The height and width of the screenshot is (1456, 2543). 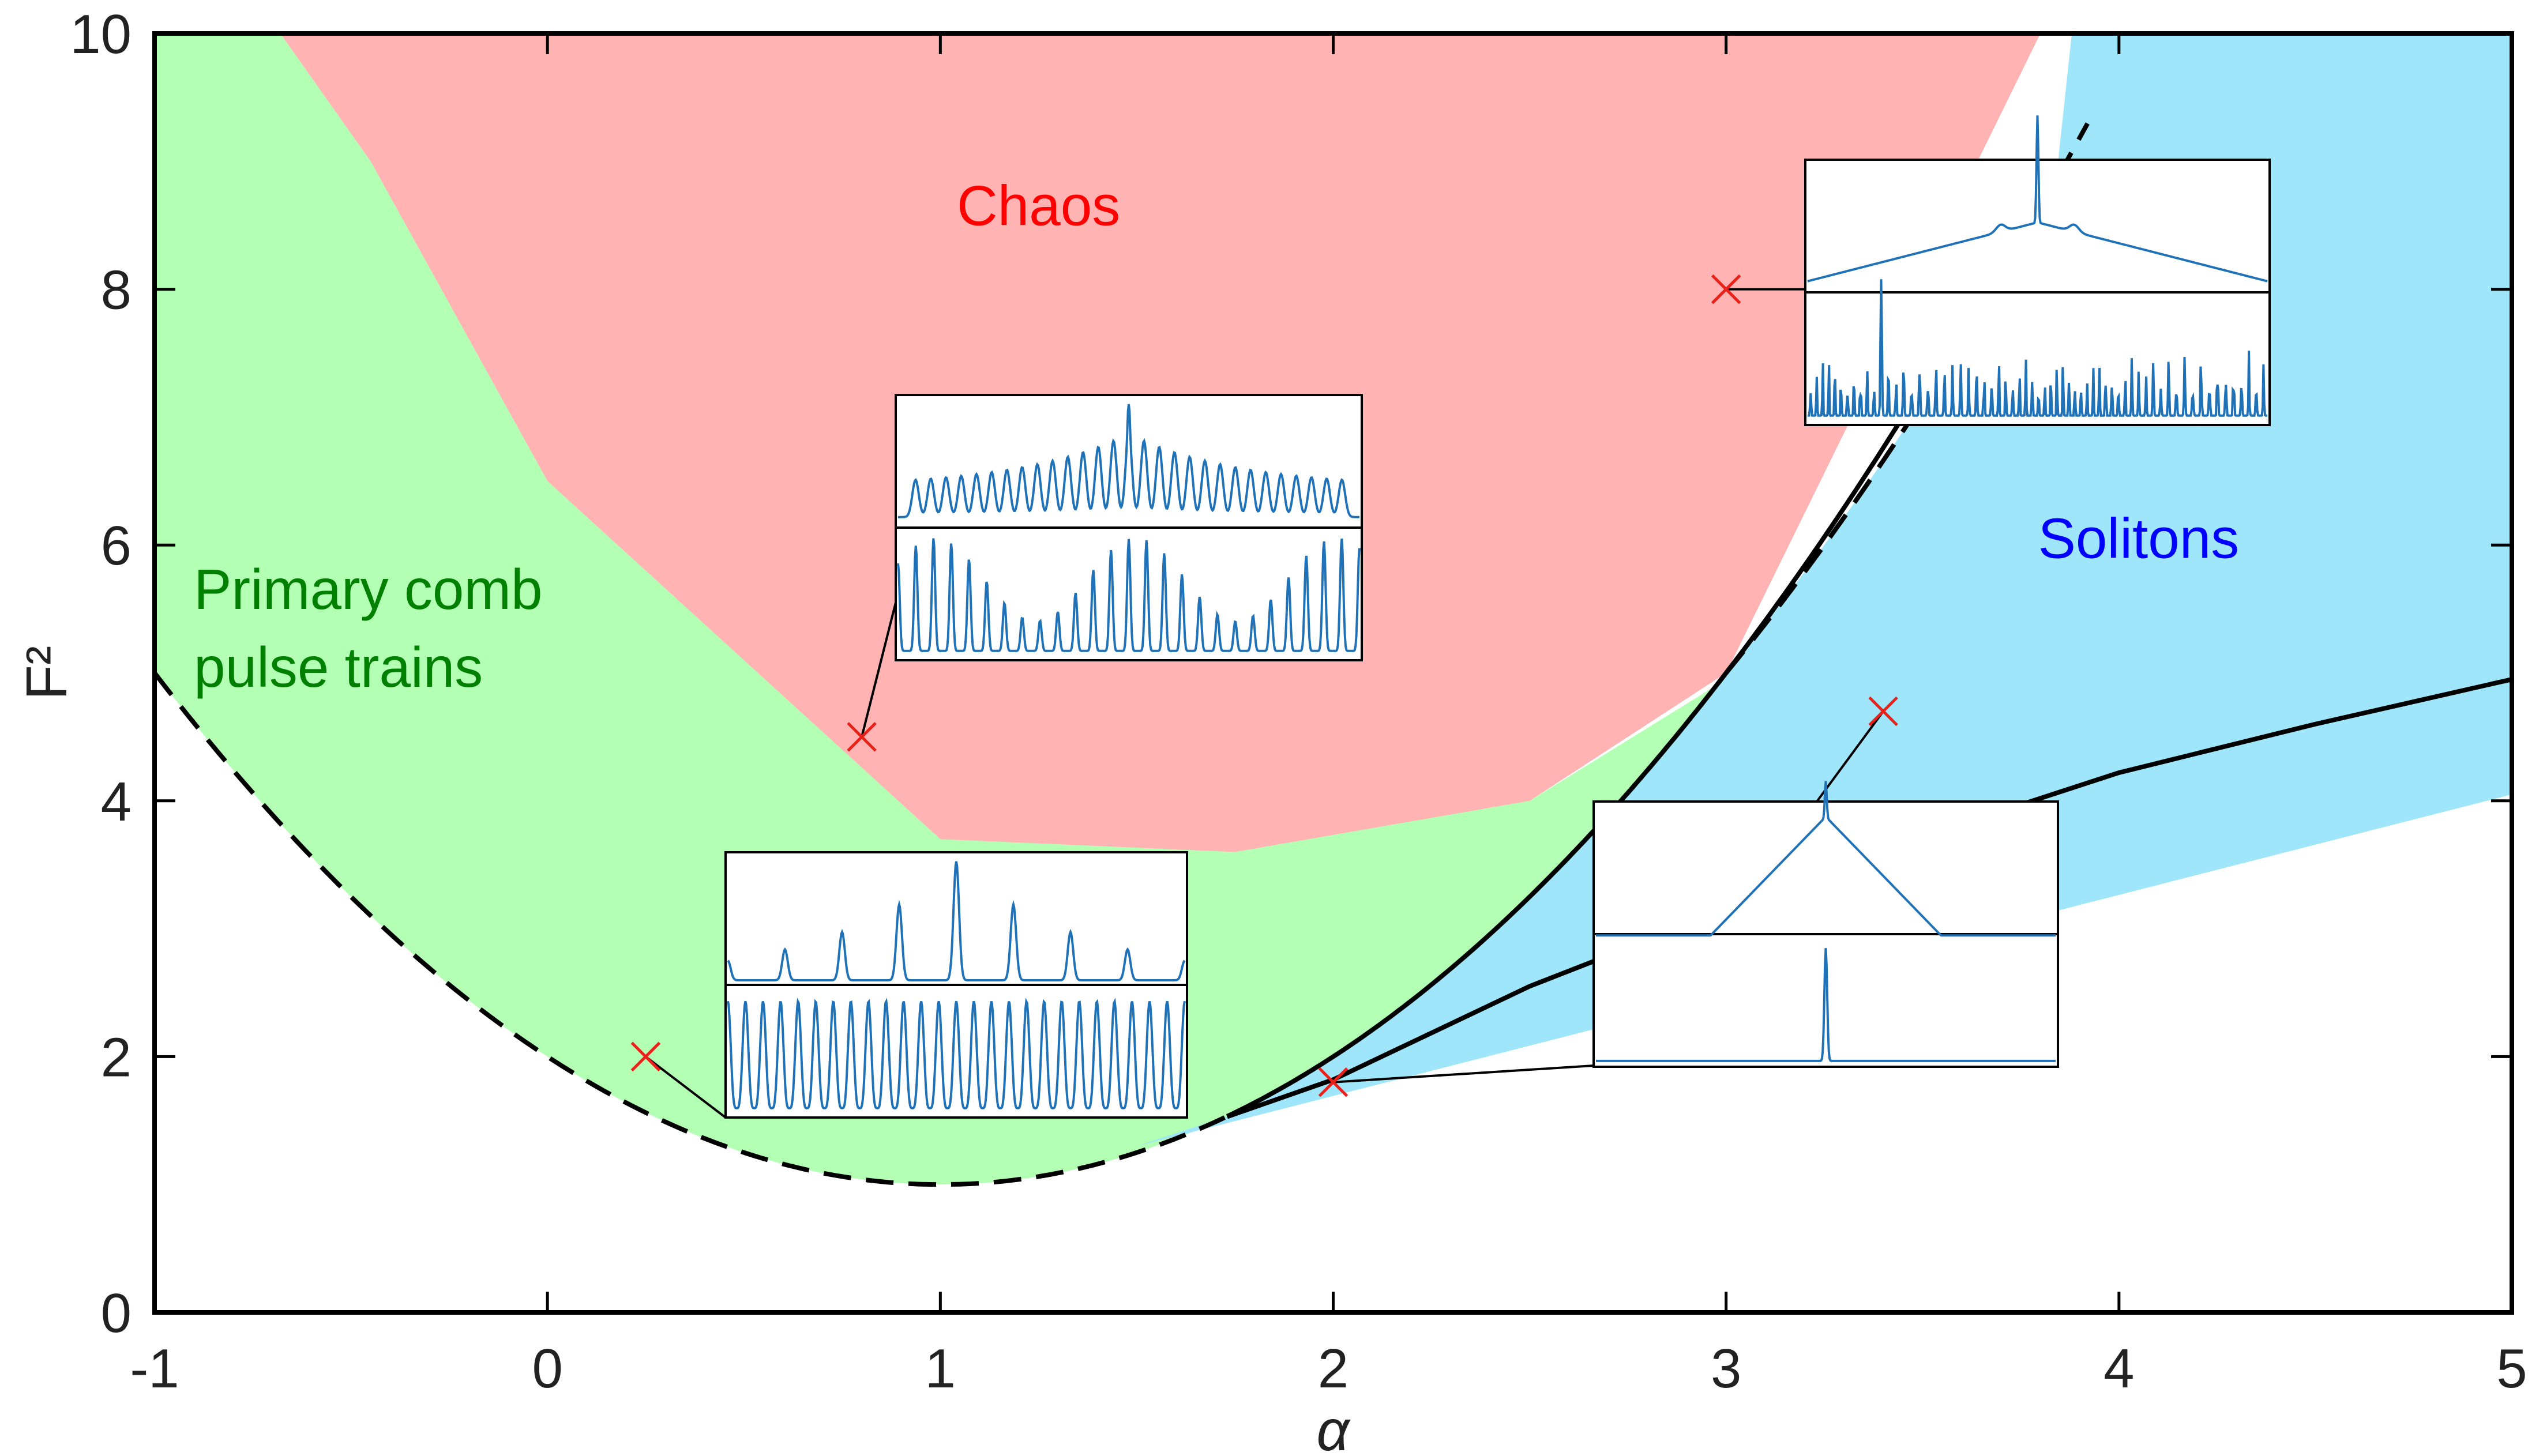 I want to click on inset-primary-field, so click(x=956, y=1053).